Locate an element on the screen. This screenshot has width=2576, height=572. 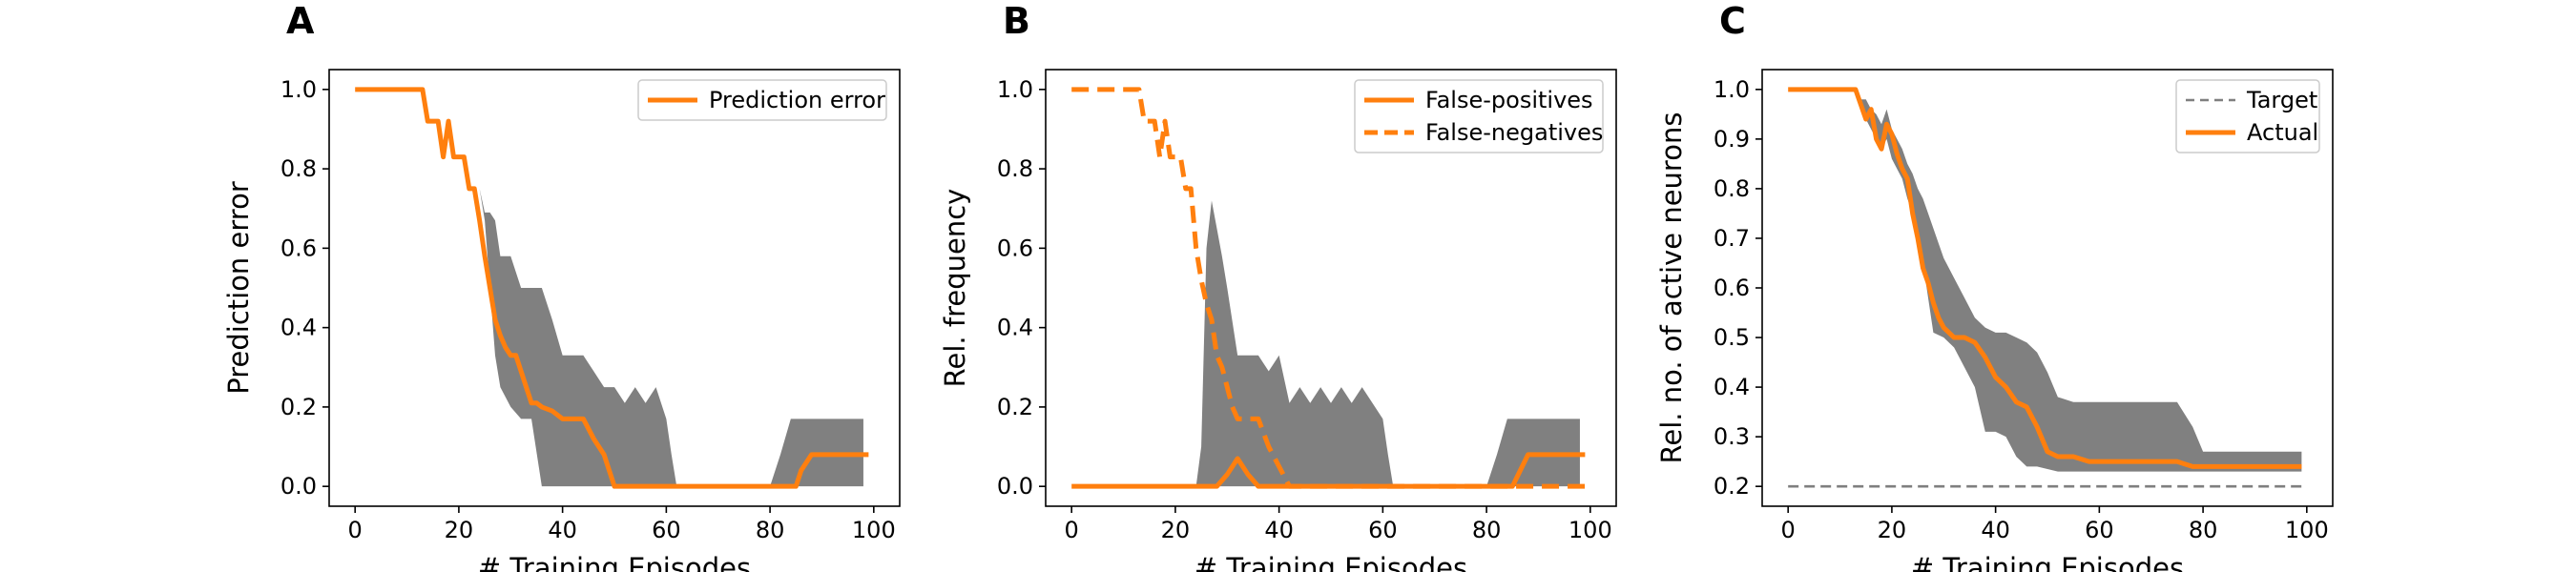
series-line-false-negatives is located at coordinates (1328, 288).